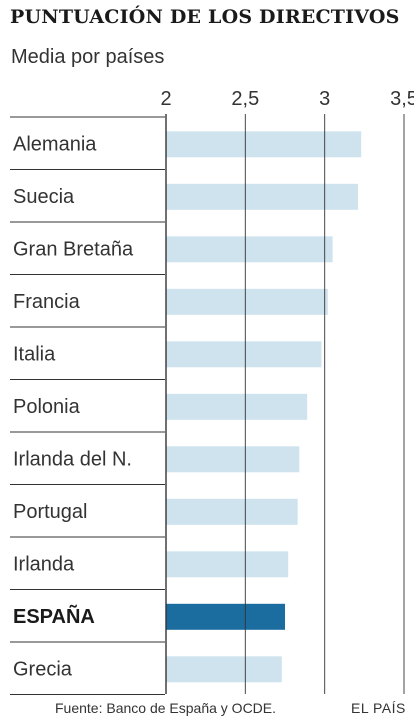 This screenshot has width=414, height=727. What do you see at coordinates (44, 564) in the screenshot?
I see `category-label: Irlanda` at bounding box center [44, 564].